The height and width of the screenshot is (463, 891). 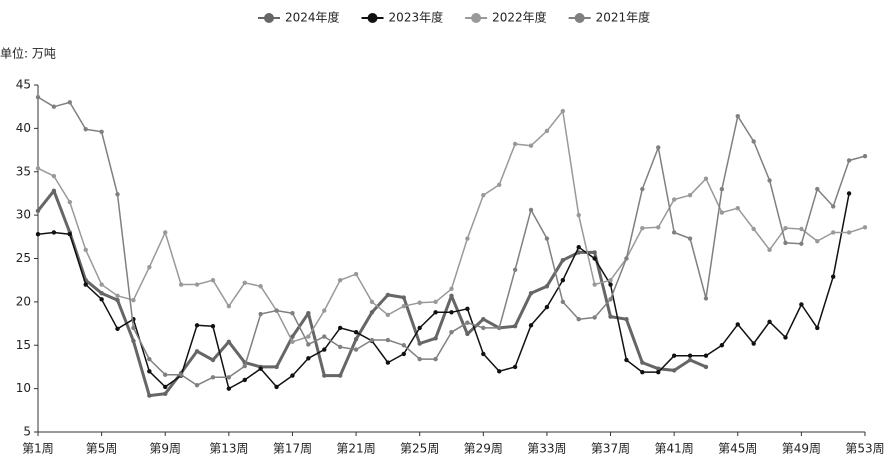 I want to click on x-tick-label: 第9周, so click(x=165, y=449).